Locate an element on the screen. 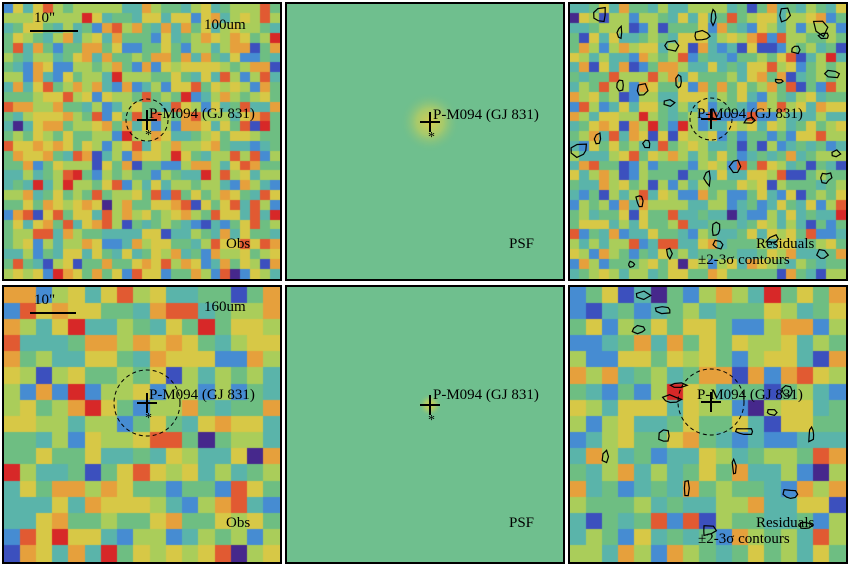 The image size is (850, 566). overlay-100um-residuals is located at coordinates (706, 137).